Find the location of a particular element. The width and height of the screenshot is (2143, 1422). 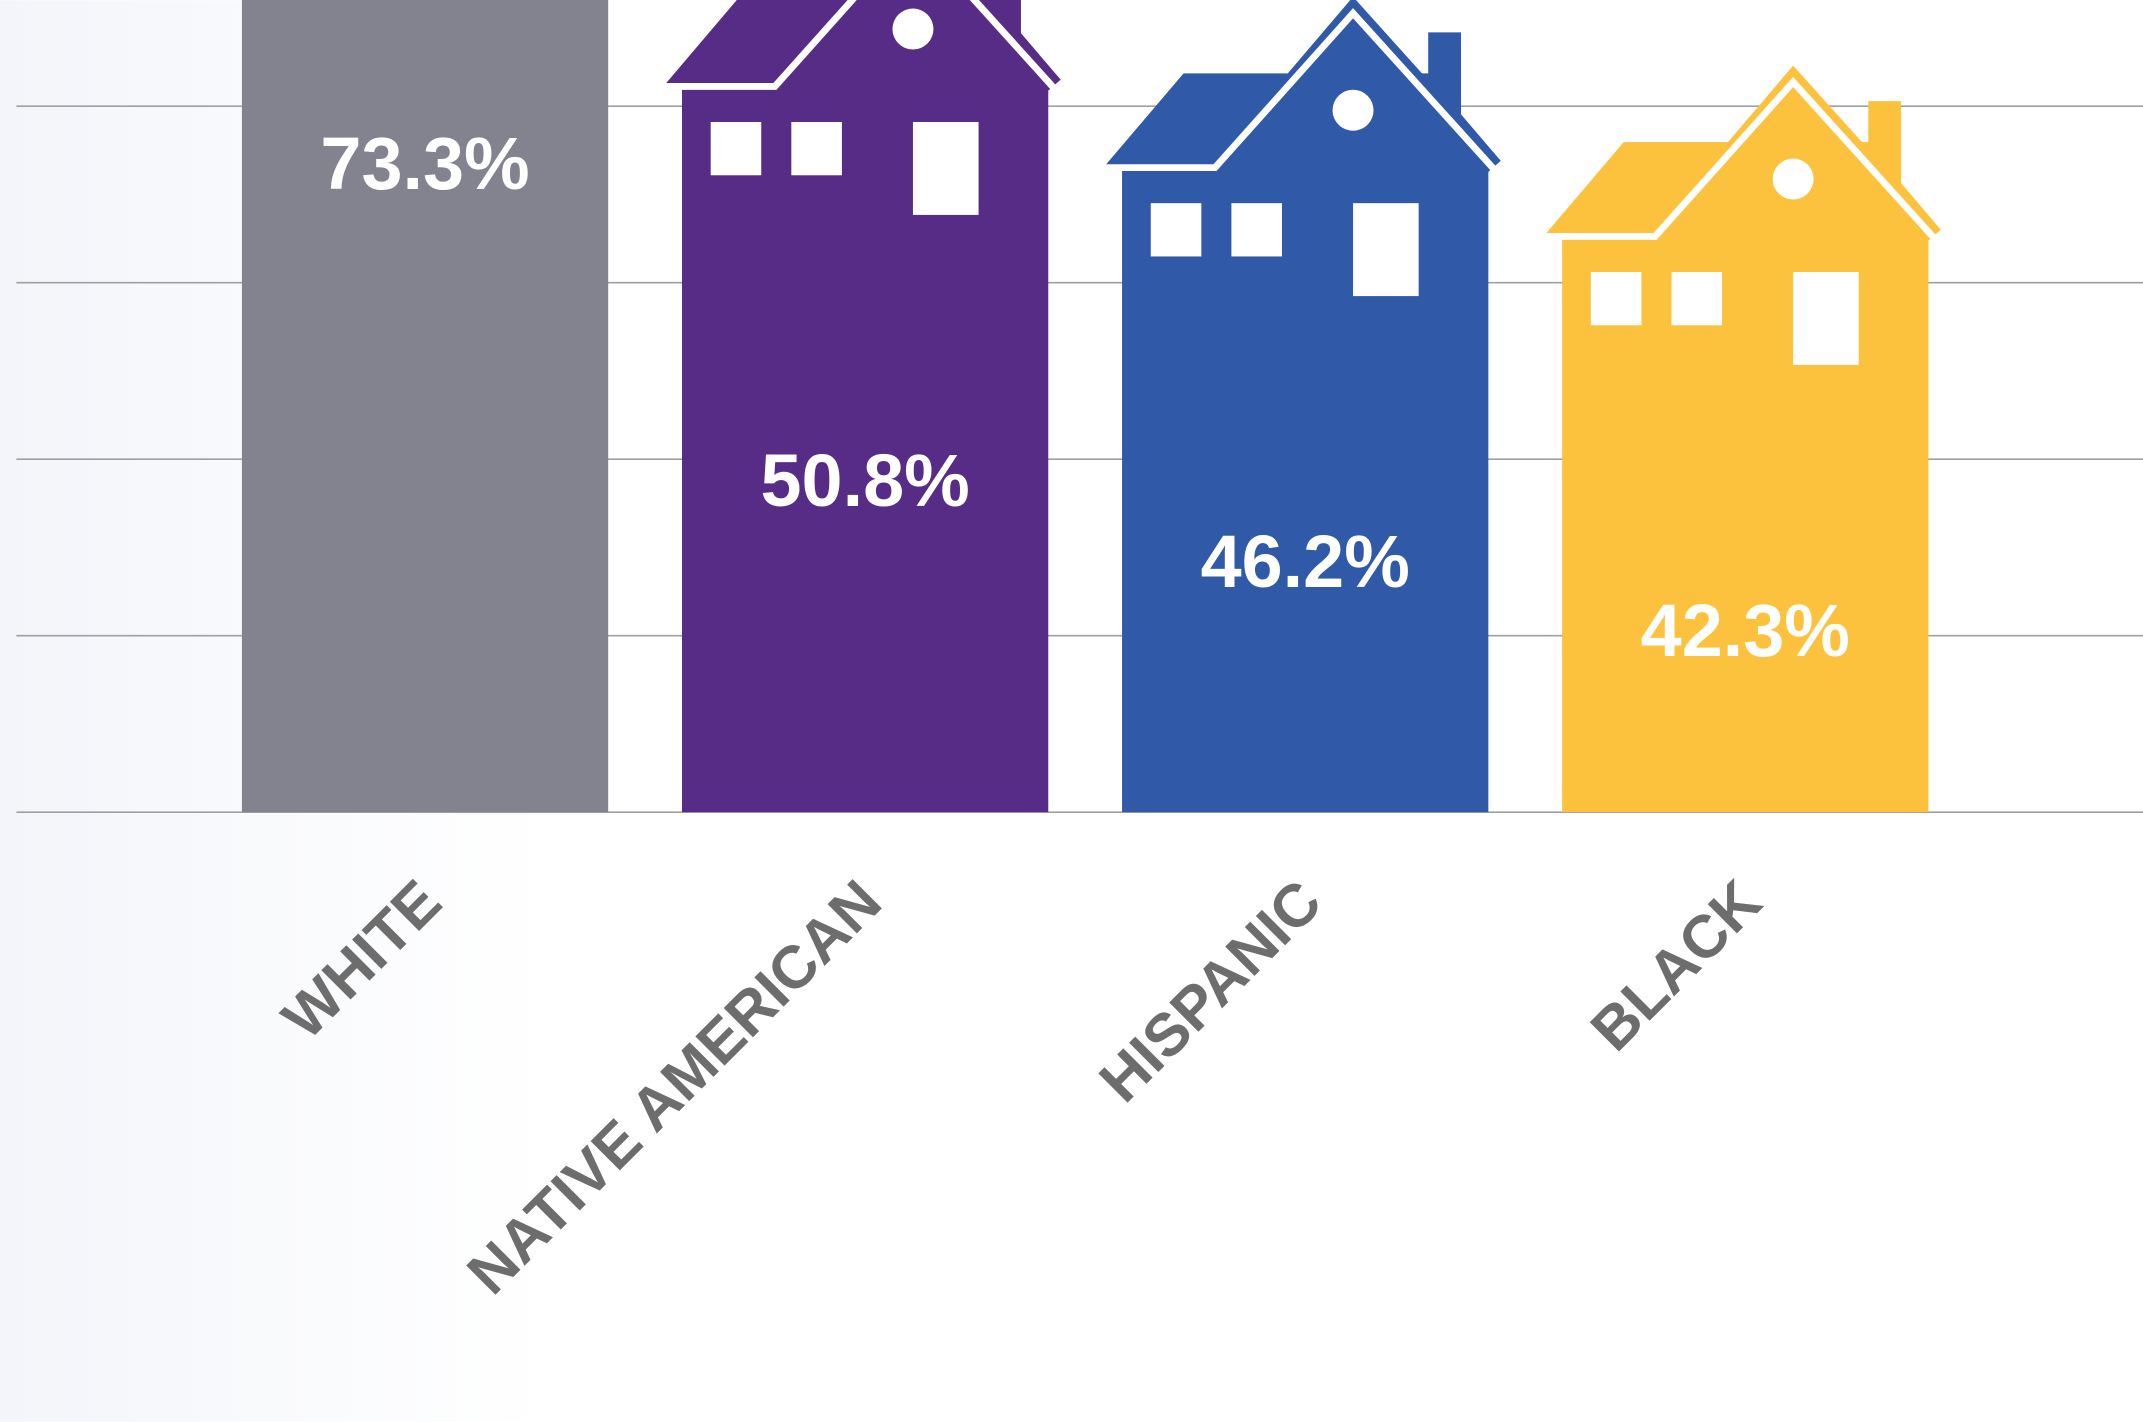

value-label: 46.2% is located at coordinates (1305, 561).